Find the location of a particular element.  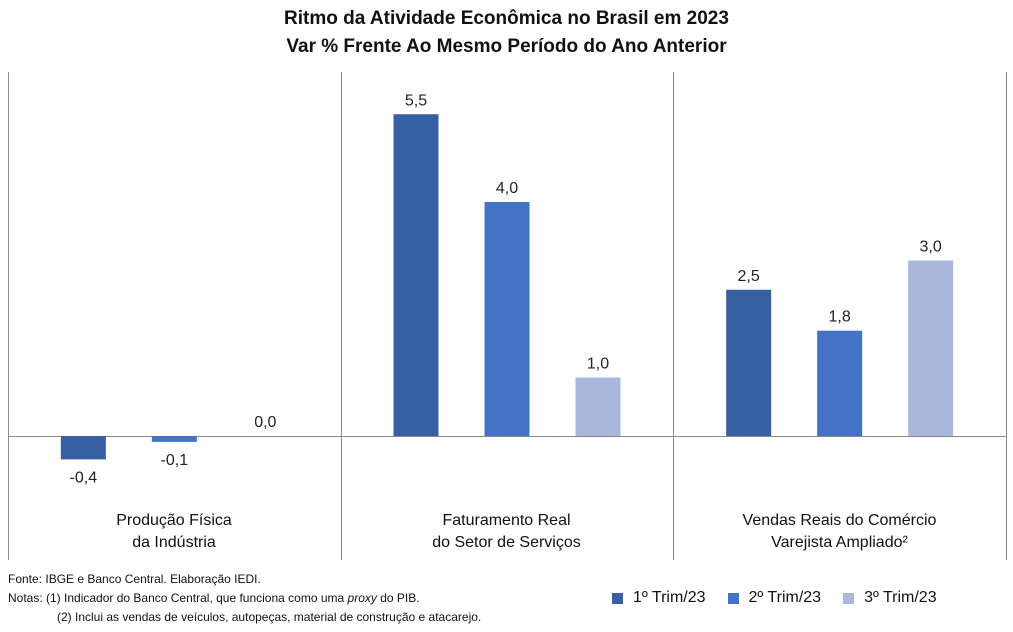

category-label-line: Faturamento Real is located at coordinates (506, 520).